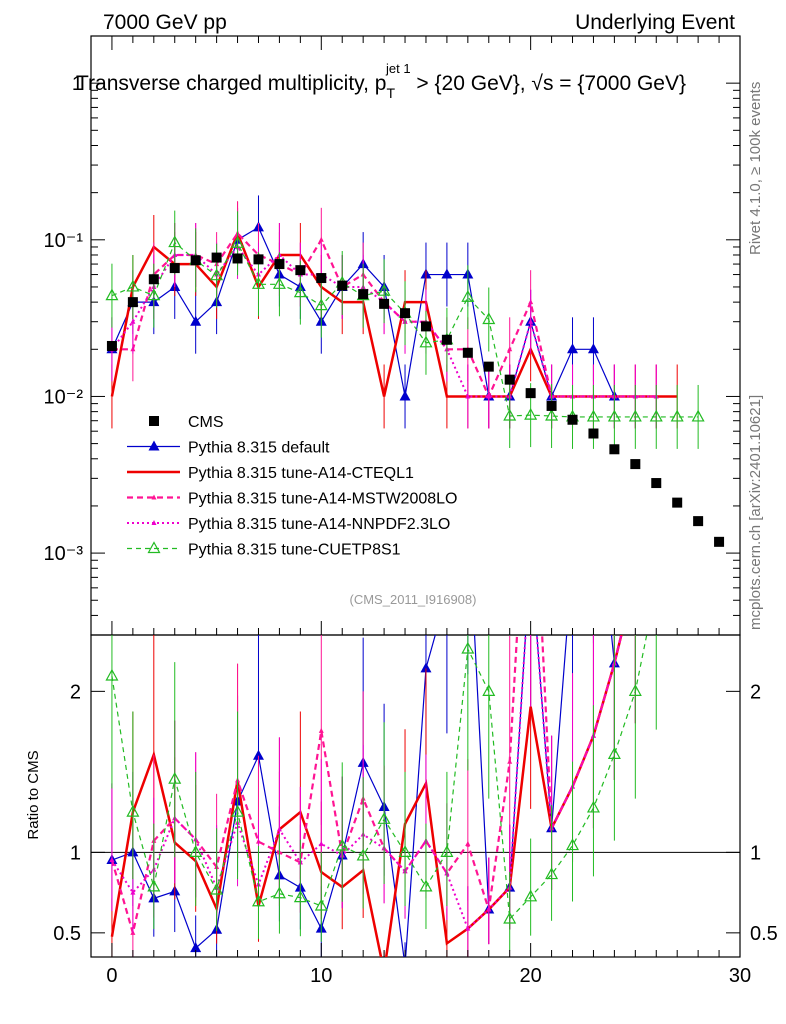  Describe the element at coordinates (319, 524) in the screenshot. I see `legend-label: Pythia 8.315 tune-A14-NNPDF2.3LO` at that location.